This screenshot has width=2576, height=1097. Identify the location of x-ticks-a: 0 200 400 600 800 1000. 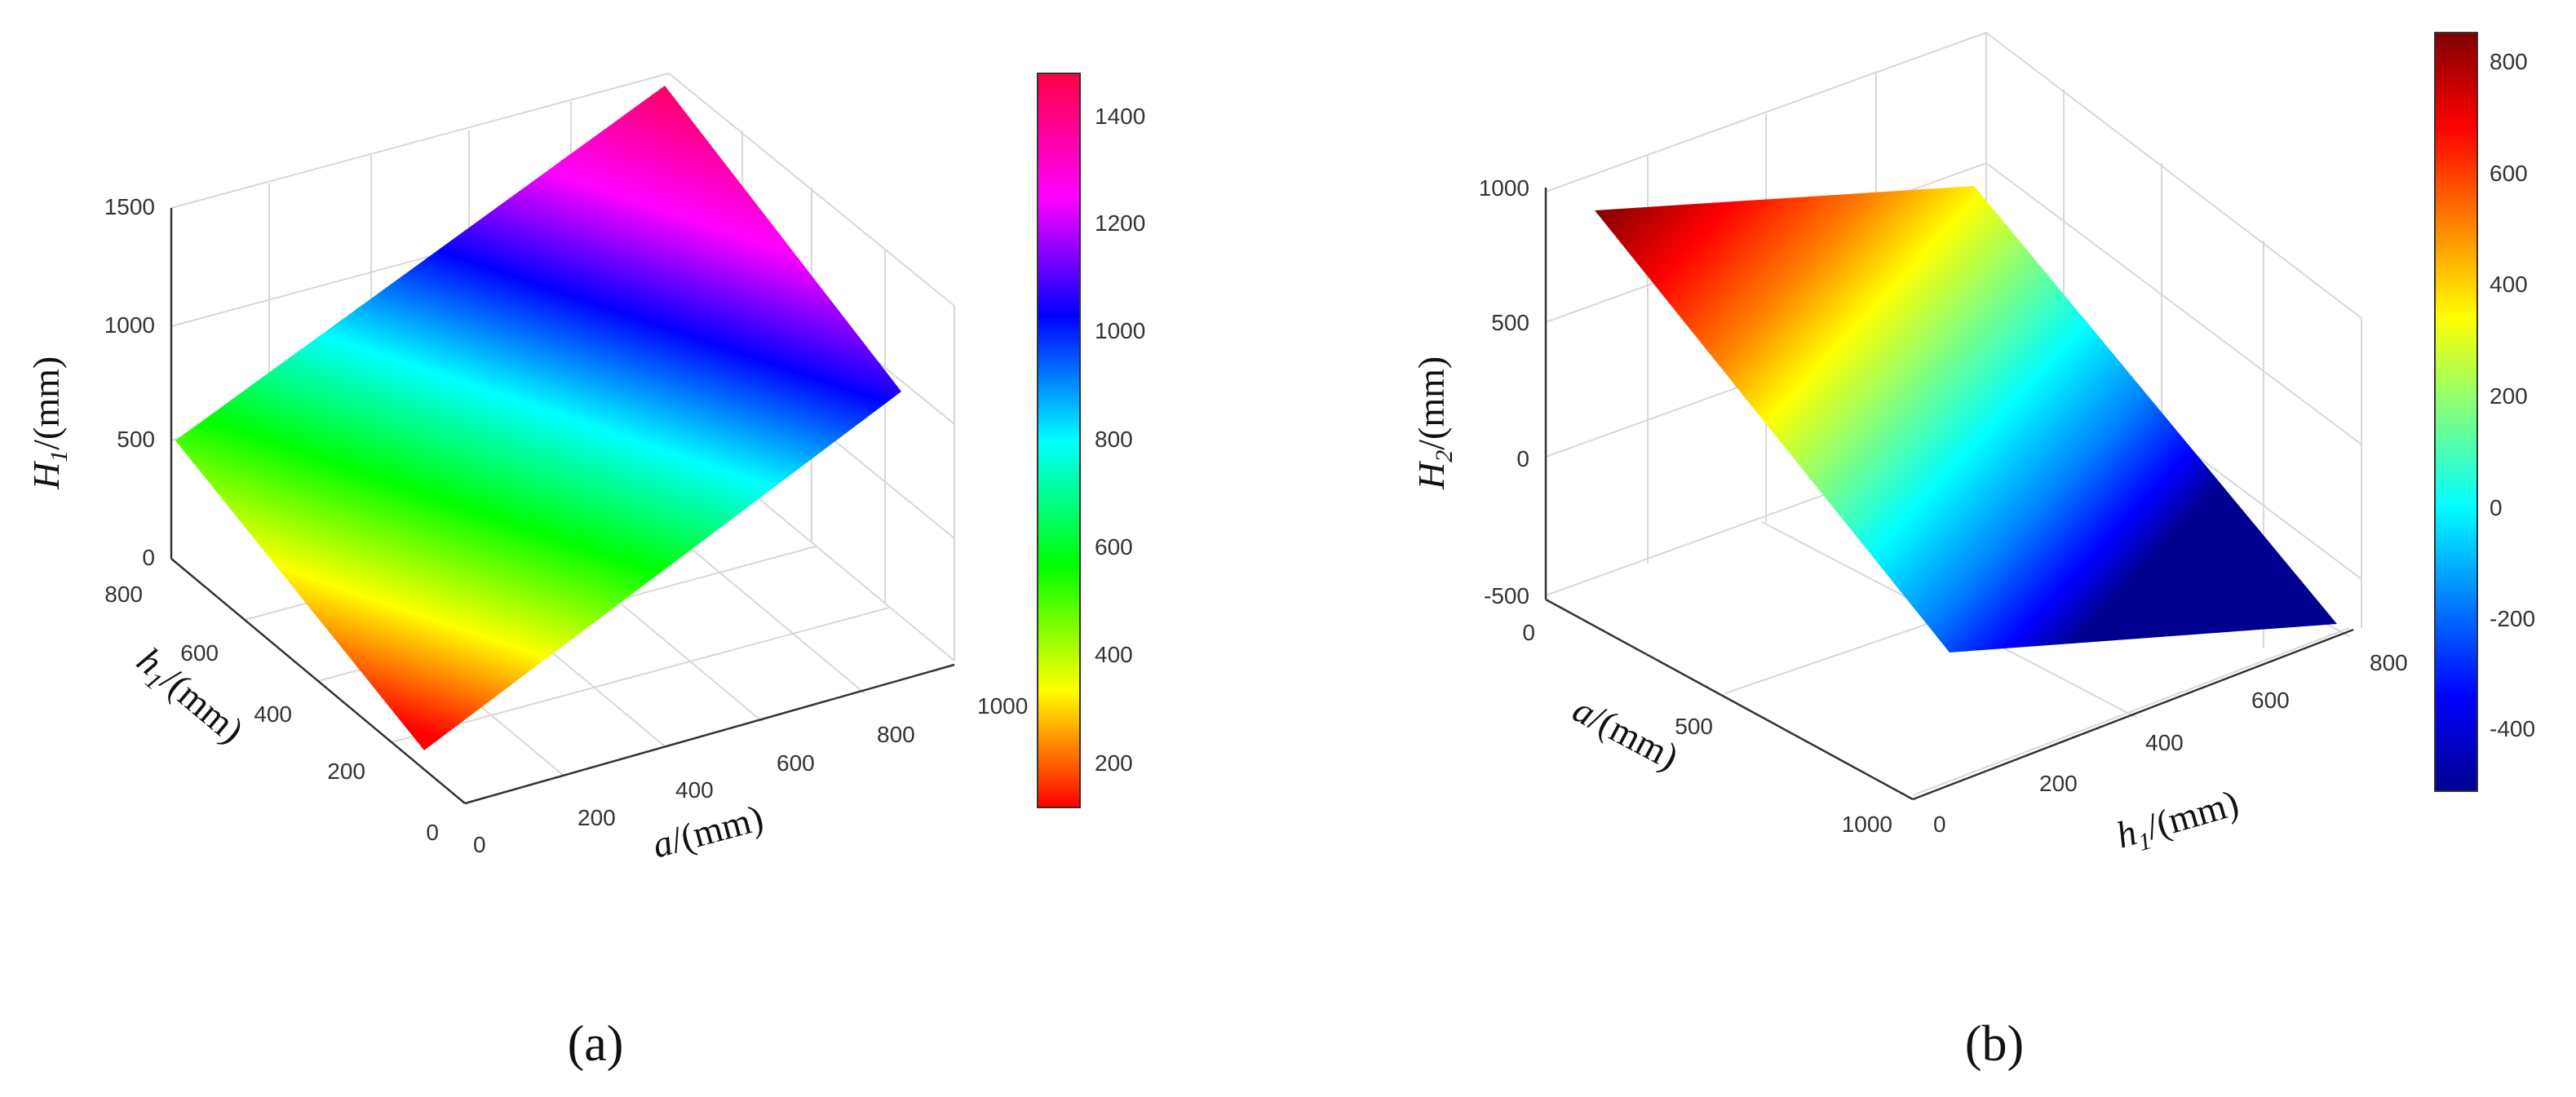
(750, 775).